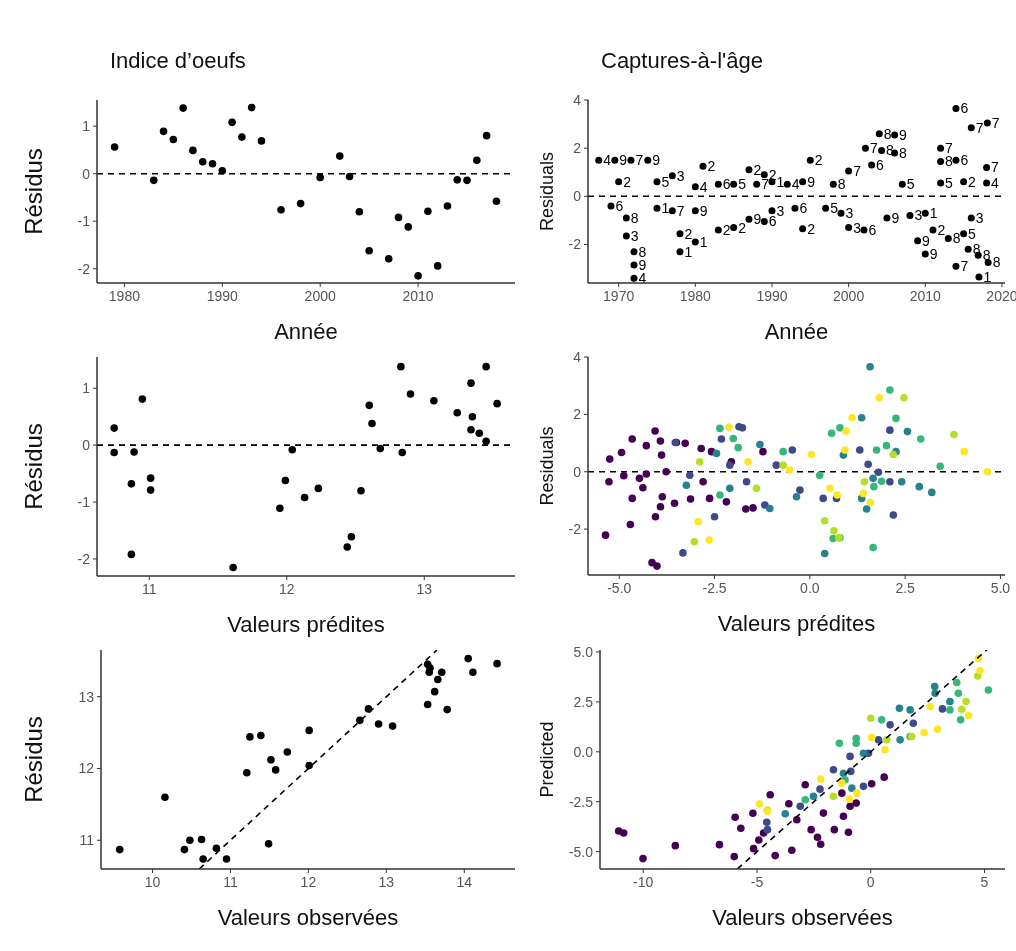 This screenshot has height=951, width=1016. Describe the element at coordinates (925, 296) in the screenshot. I see `x-tick-label: 2010` at that location.